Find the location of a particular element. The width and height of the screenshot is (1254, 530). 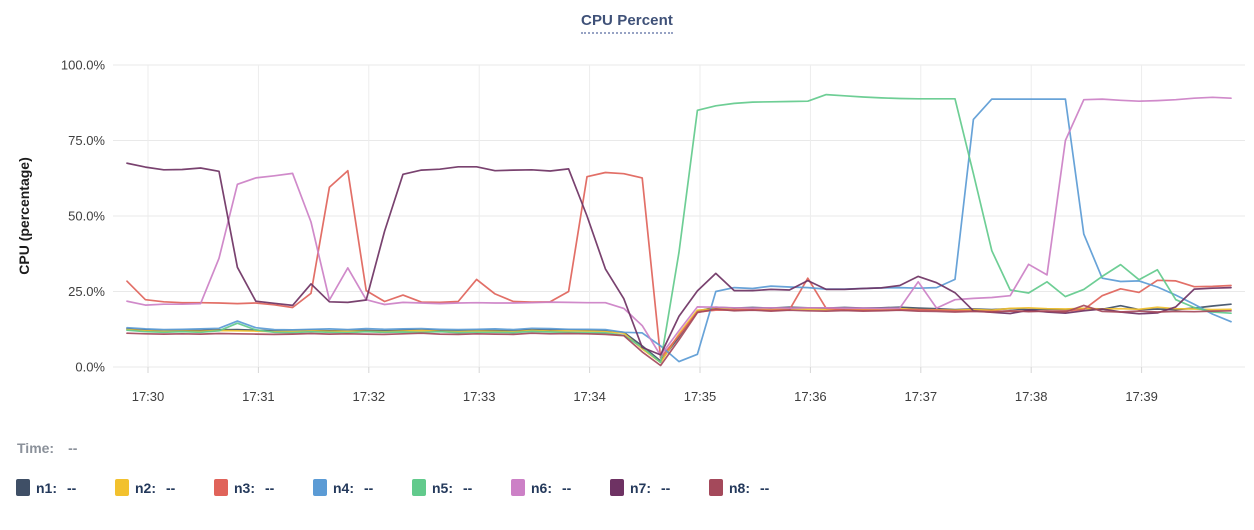

legend-swatch-n8 is located at coordinates (716, 487).